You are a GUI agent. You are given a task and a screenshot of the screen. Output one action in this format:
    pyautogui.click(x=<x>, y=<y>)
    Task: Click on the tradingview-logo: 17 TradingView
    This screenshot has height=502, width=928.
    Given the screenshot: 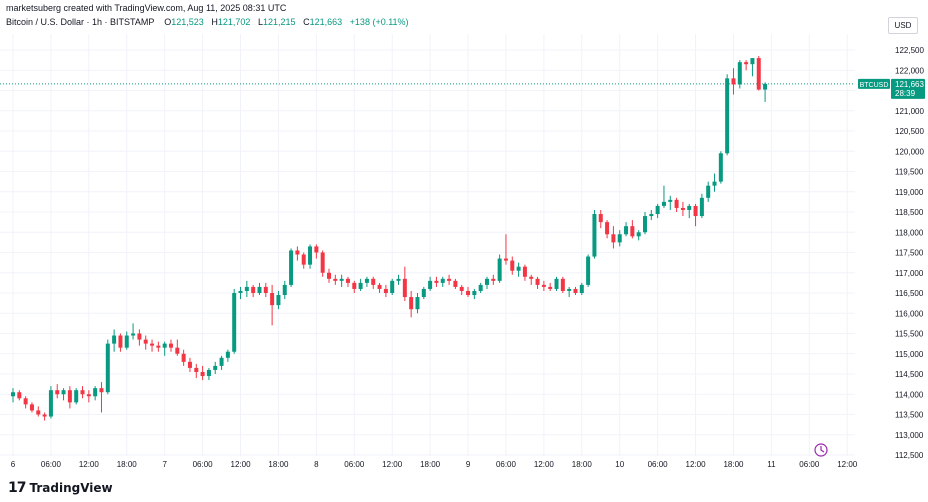 What is the action you would take?
    pyautogui.click(x=60, y=488)
    